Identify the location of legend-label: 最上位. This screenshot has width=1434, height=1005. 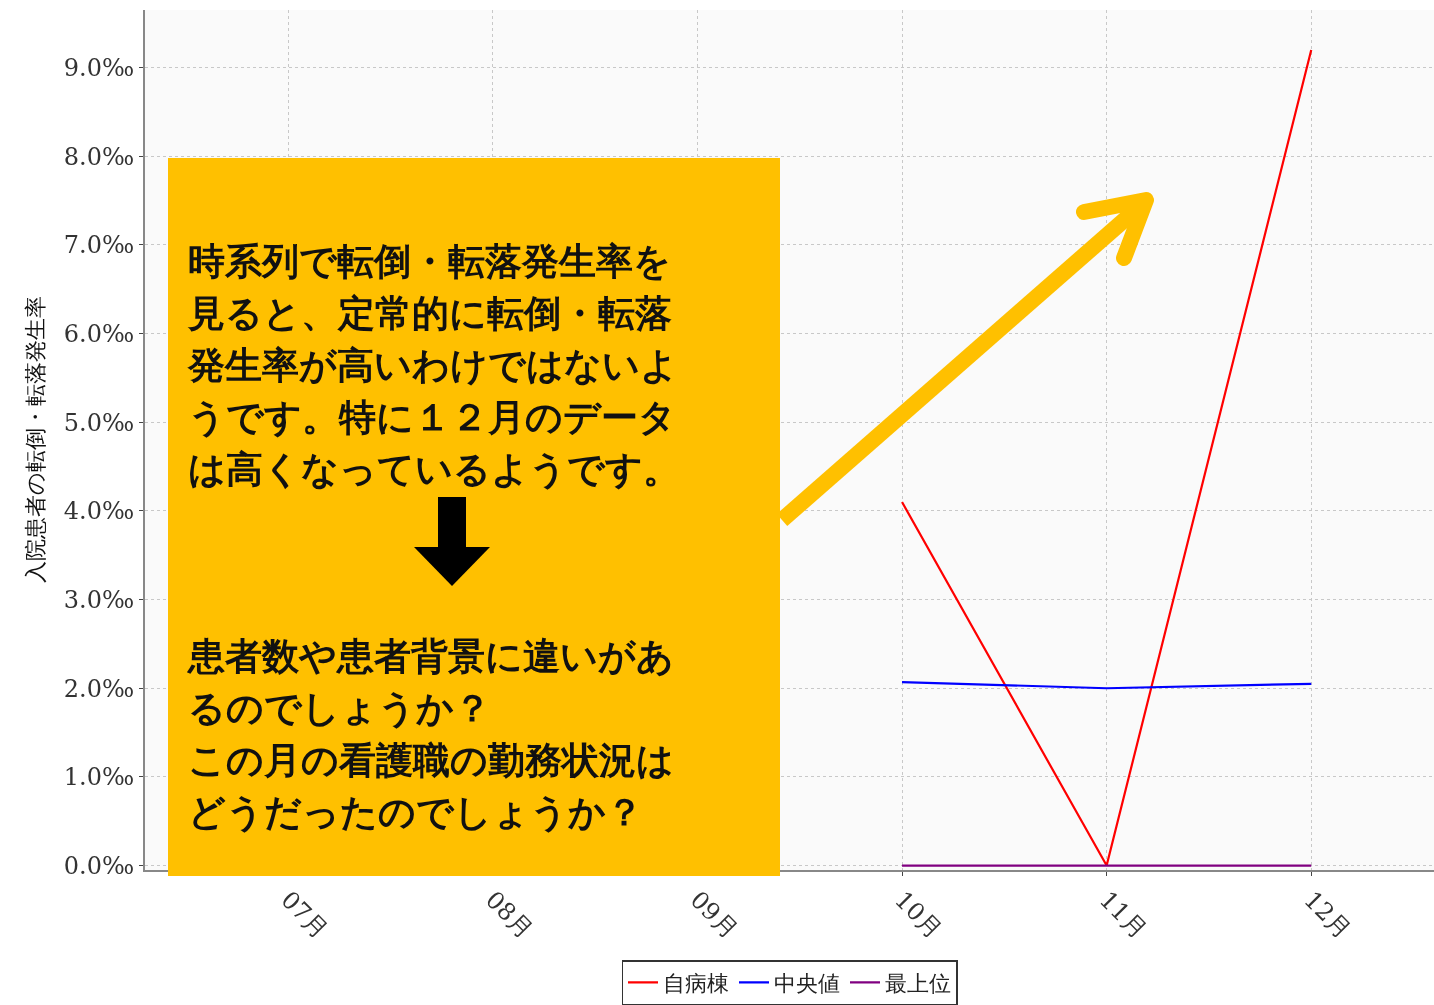
(918, 983).